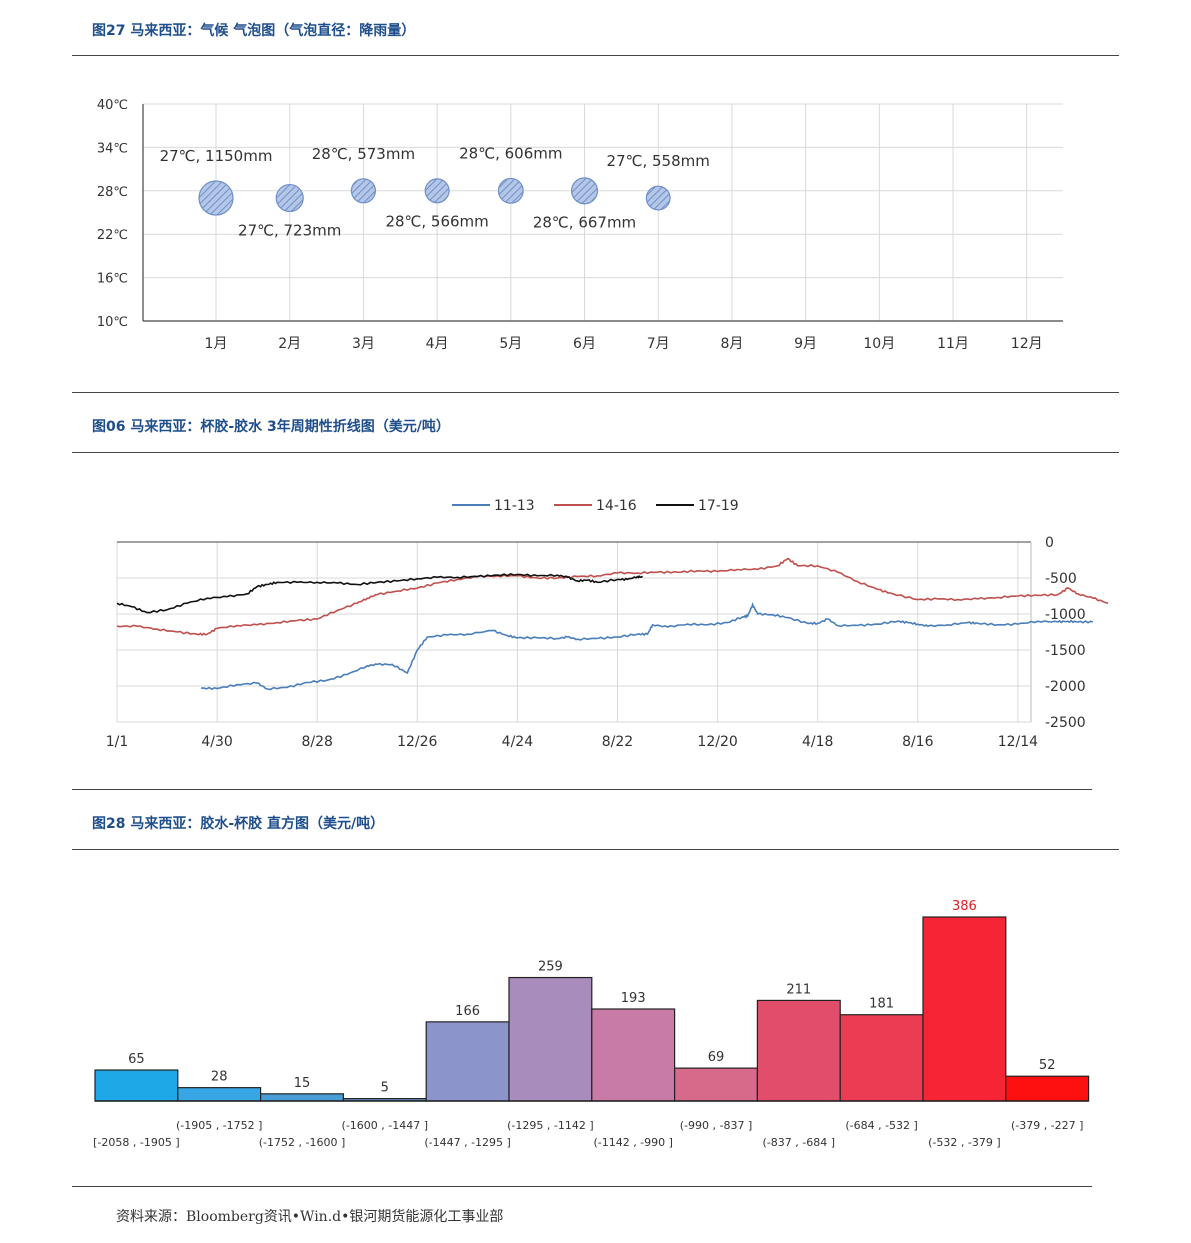  I want to click on fig27-title: 图27 马来西亚：气候 气泡图（气泡直径：降雨量）, so click(254, 31).